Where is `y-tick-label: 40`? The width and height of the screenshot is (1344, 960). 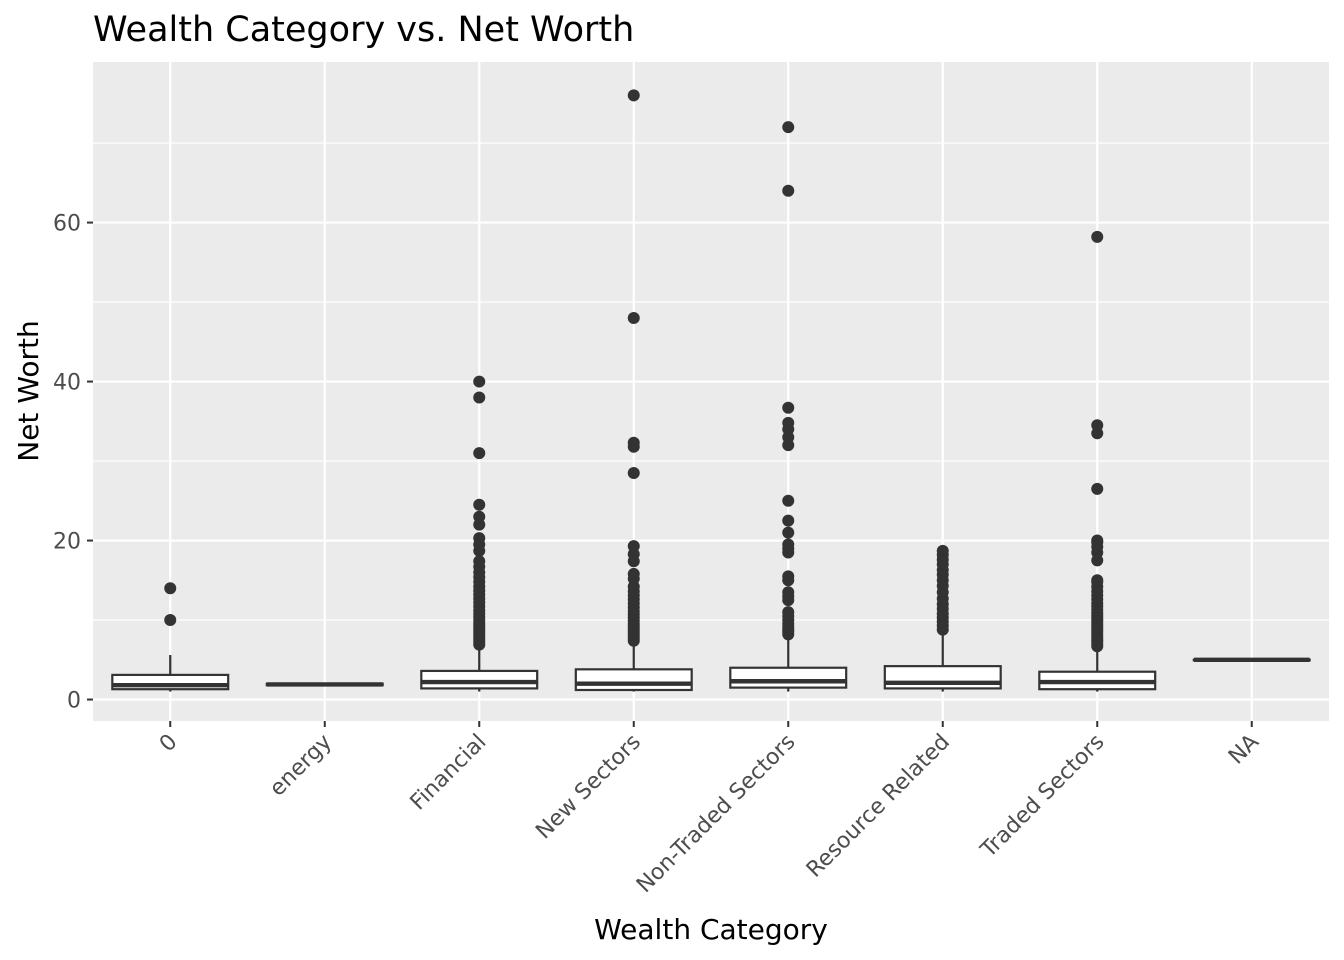 y-tick-label: 40 is located at coordinates (67, 383).